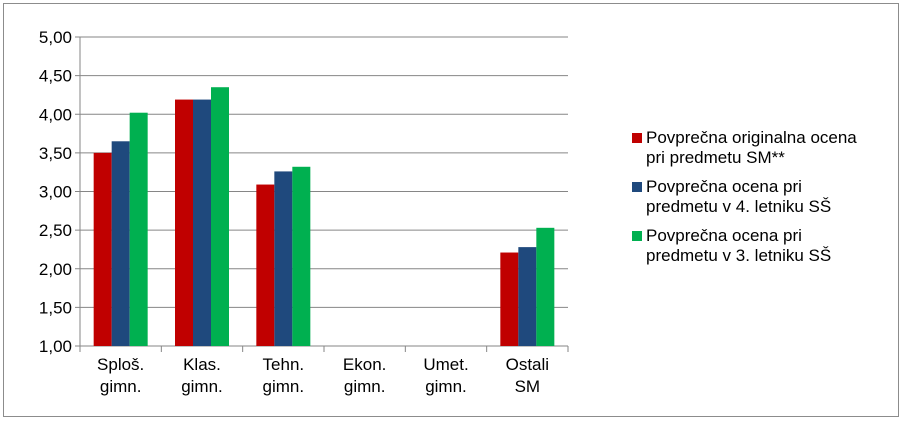 Image resolution: width=904 pixels, height=422 pixels. Describe the element at coordinates (637, 236) in the screenshot. I see `legend-swatch-3-letnik` at that location.